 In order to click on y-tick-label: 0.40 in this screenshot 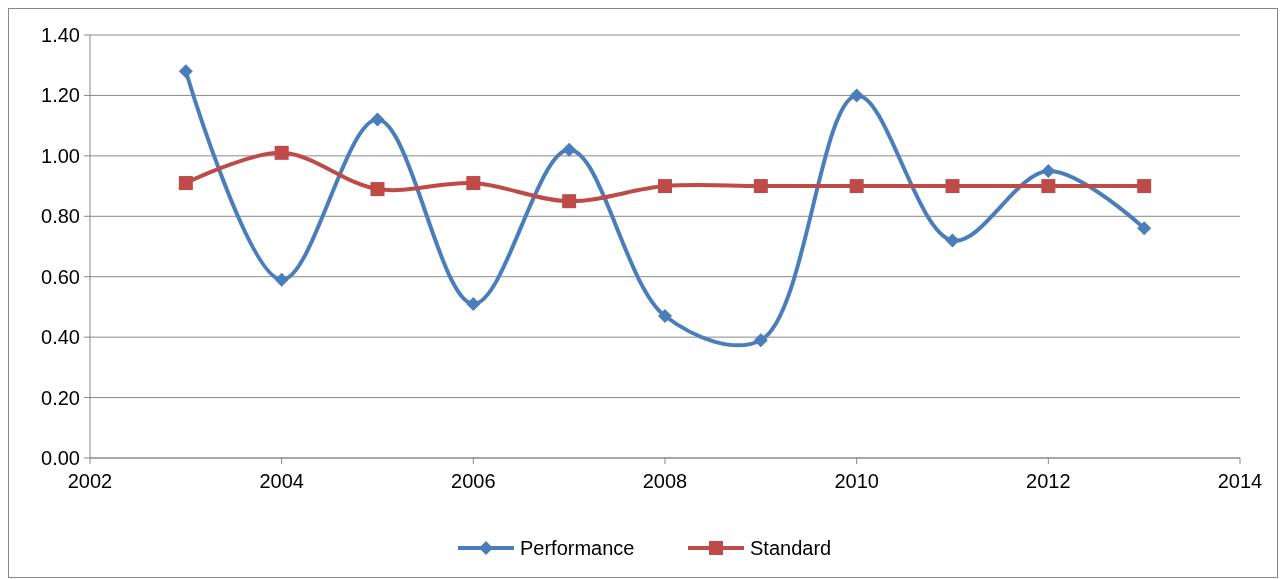, I will do `click(60, 337)`.